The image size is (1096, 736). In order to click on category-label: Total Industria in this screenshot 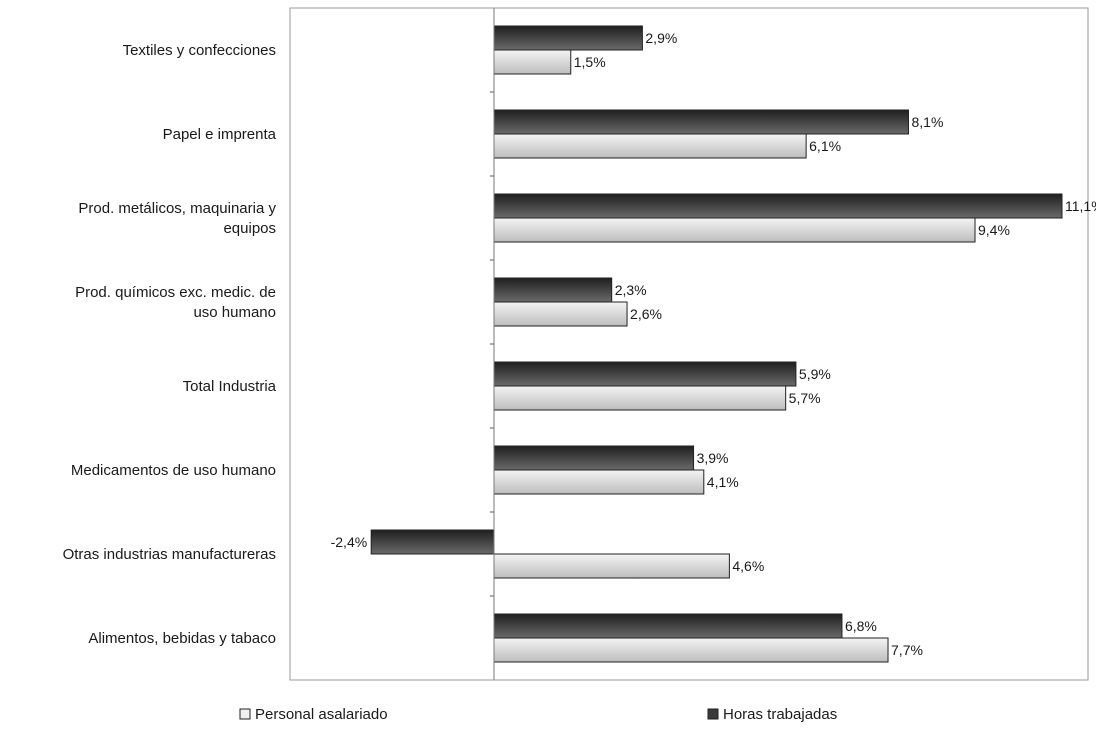, I will do `click(230, 386)`.